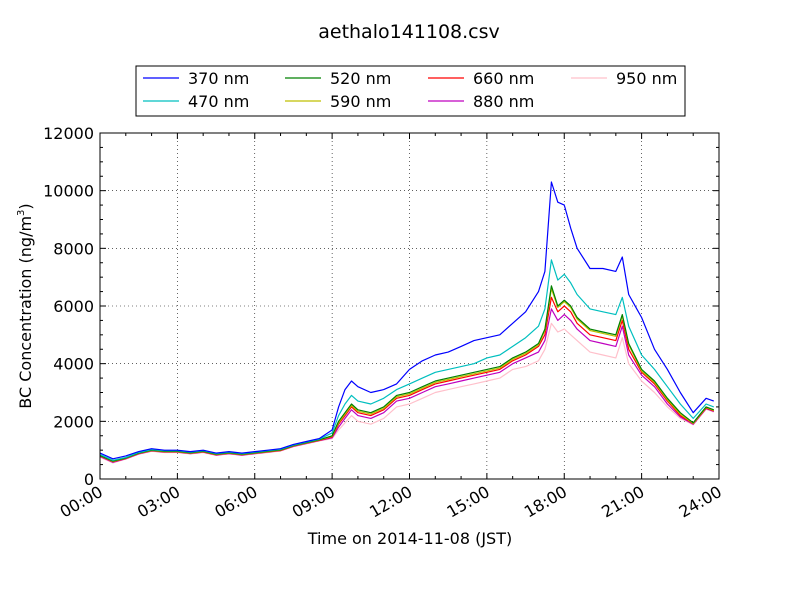 This screenshot has height=600, width=800. What do you see at coordinates (409, 538) in the screenshot?
I see `x-axis-label: Time on 2014-11-08 (JST)` at bounding box center [409, 538].